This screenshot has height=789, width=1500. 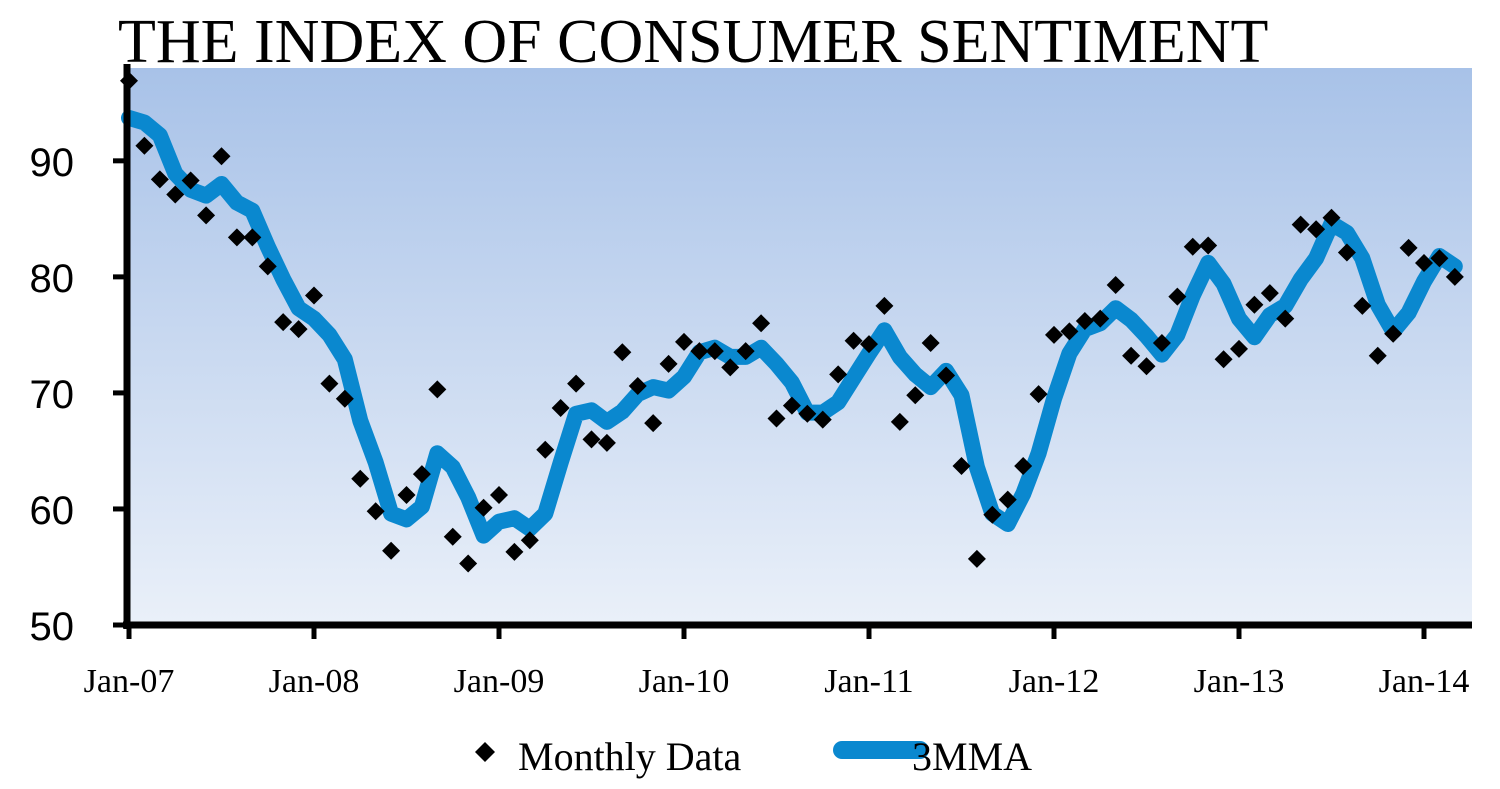 I want to click on x-tick-label: Jan-12, so click(x=1054, y=681).